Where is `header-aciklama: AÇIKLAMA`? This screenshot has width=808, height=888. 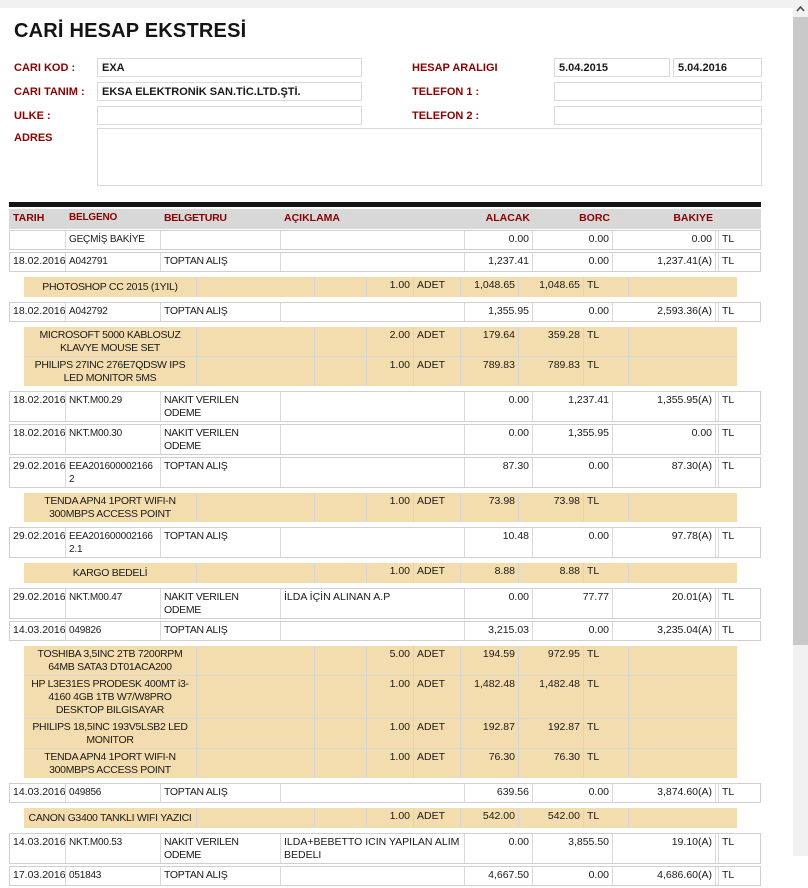
header-aciklama: AÇIKLAMA is located at coordinates (312, 218).